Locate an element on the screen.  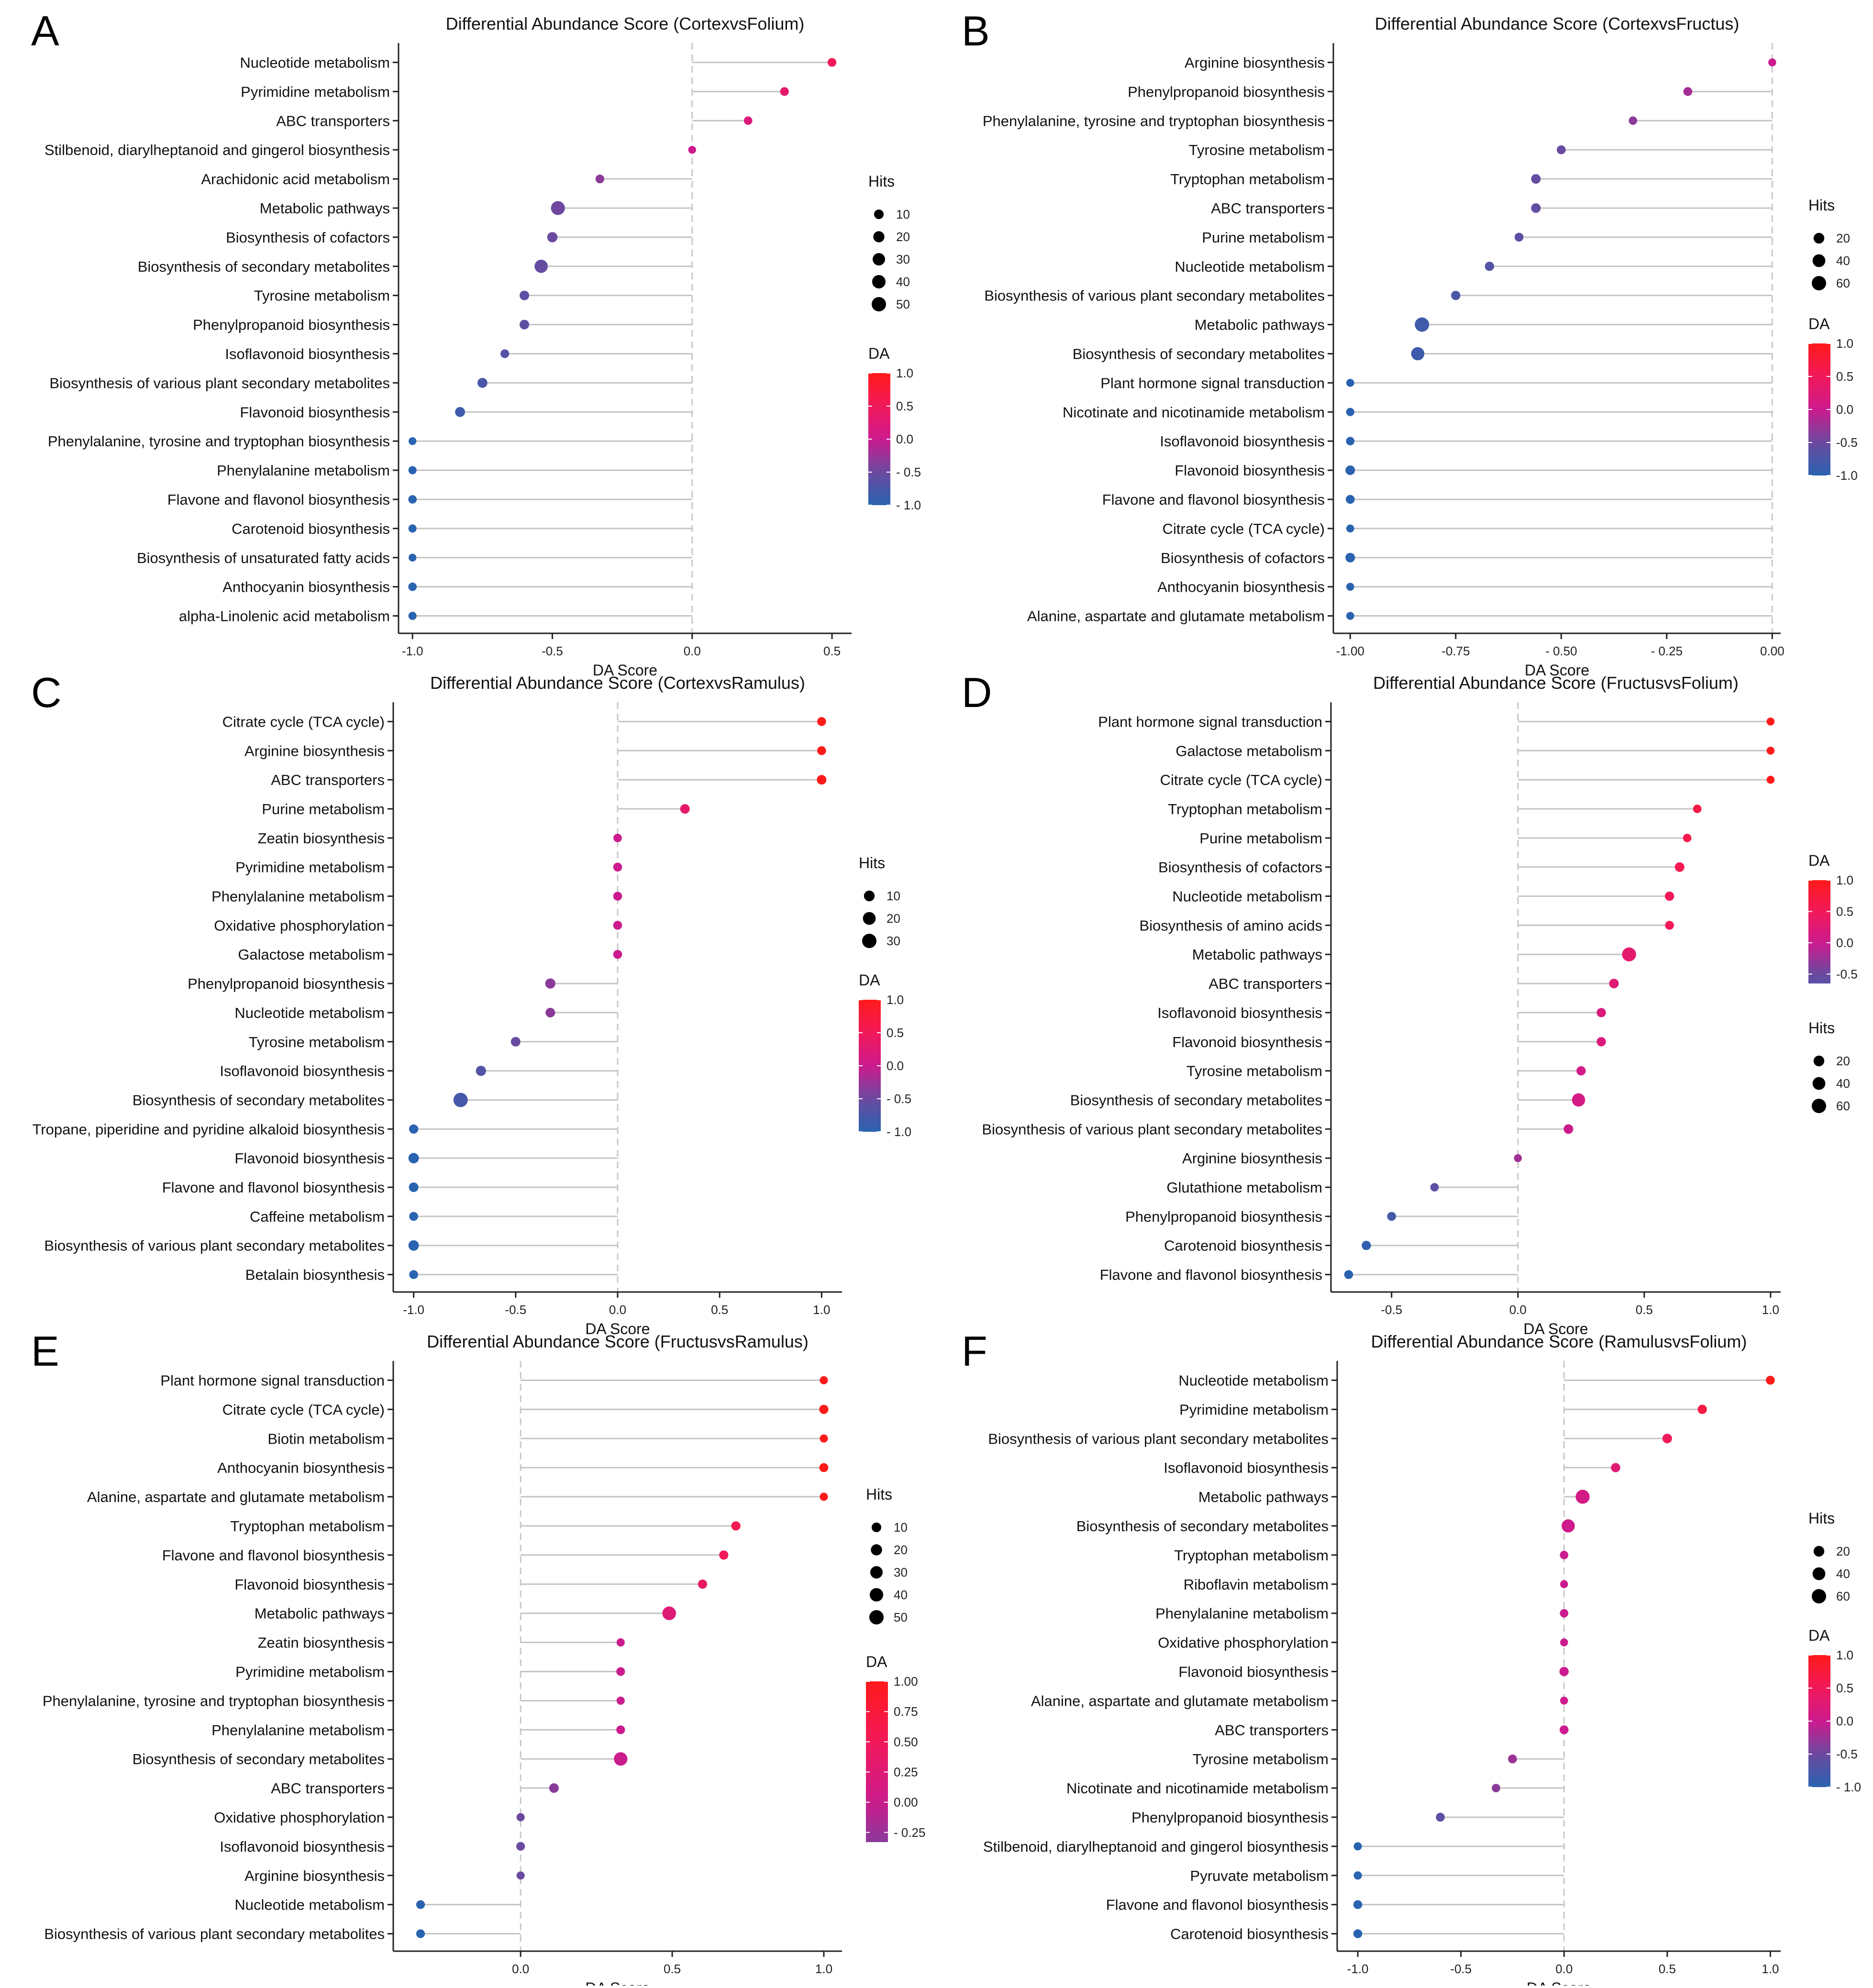
category-label: Oxidative phosphorylation is located at coordinates (1243, 1643).